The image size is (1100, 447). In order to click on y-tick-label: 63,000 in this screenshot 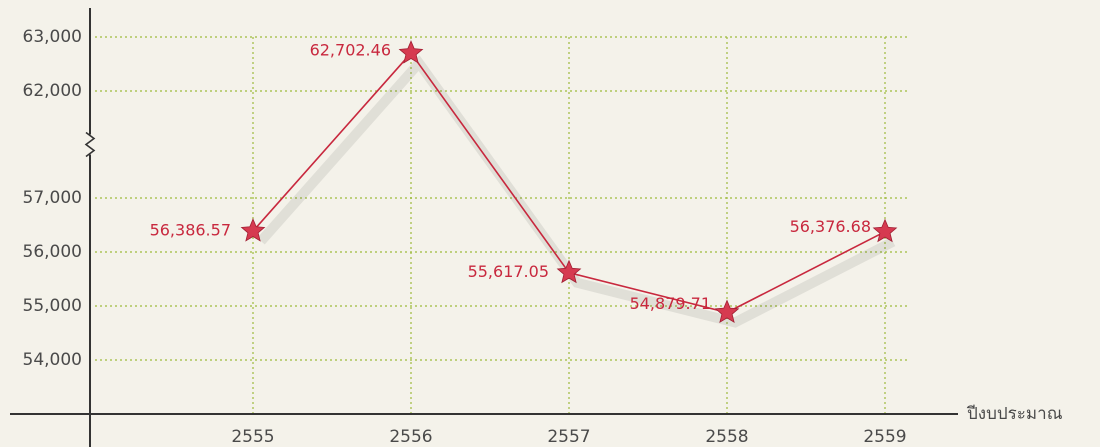, I will do `click(52, 37)`.